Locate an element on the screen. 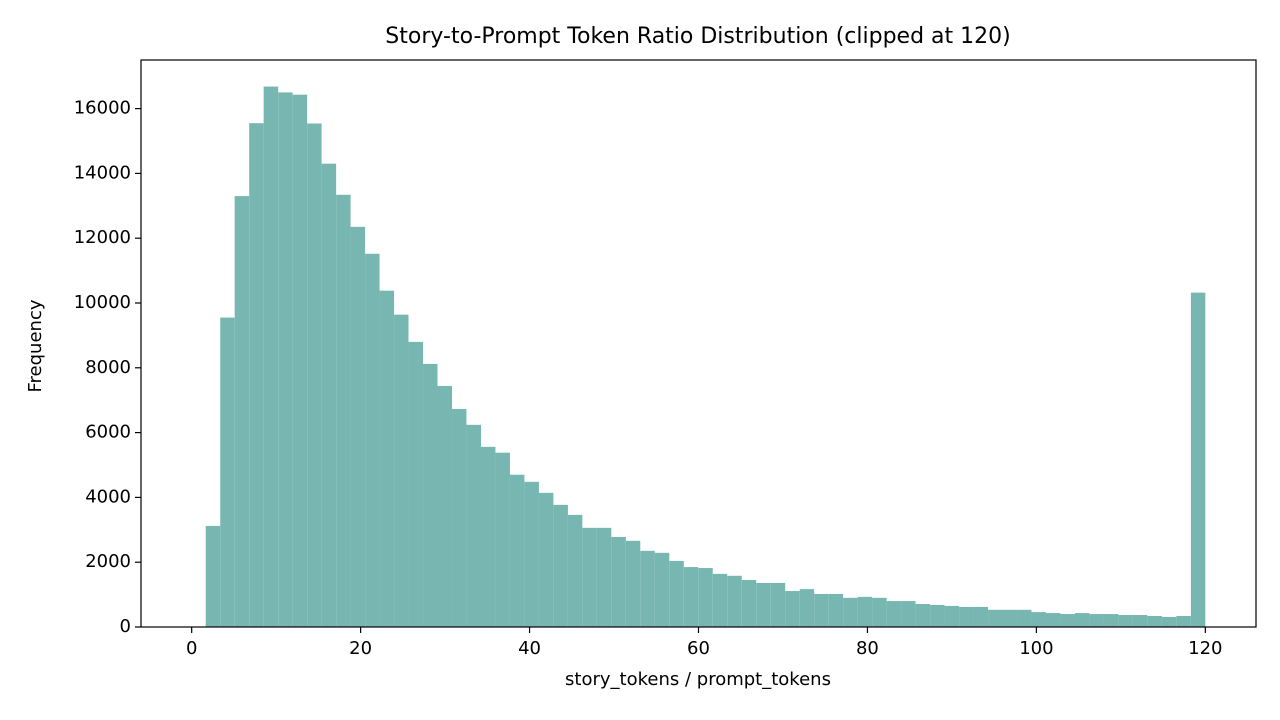 This screenshot has height=720, width=1280. y-tick-label: 14000 is located at coordinates (102, 172).